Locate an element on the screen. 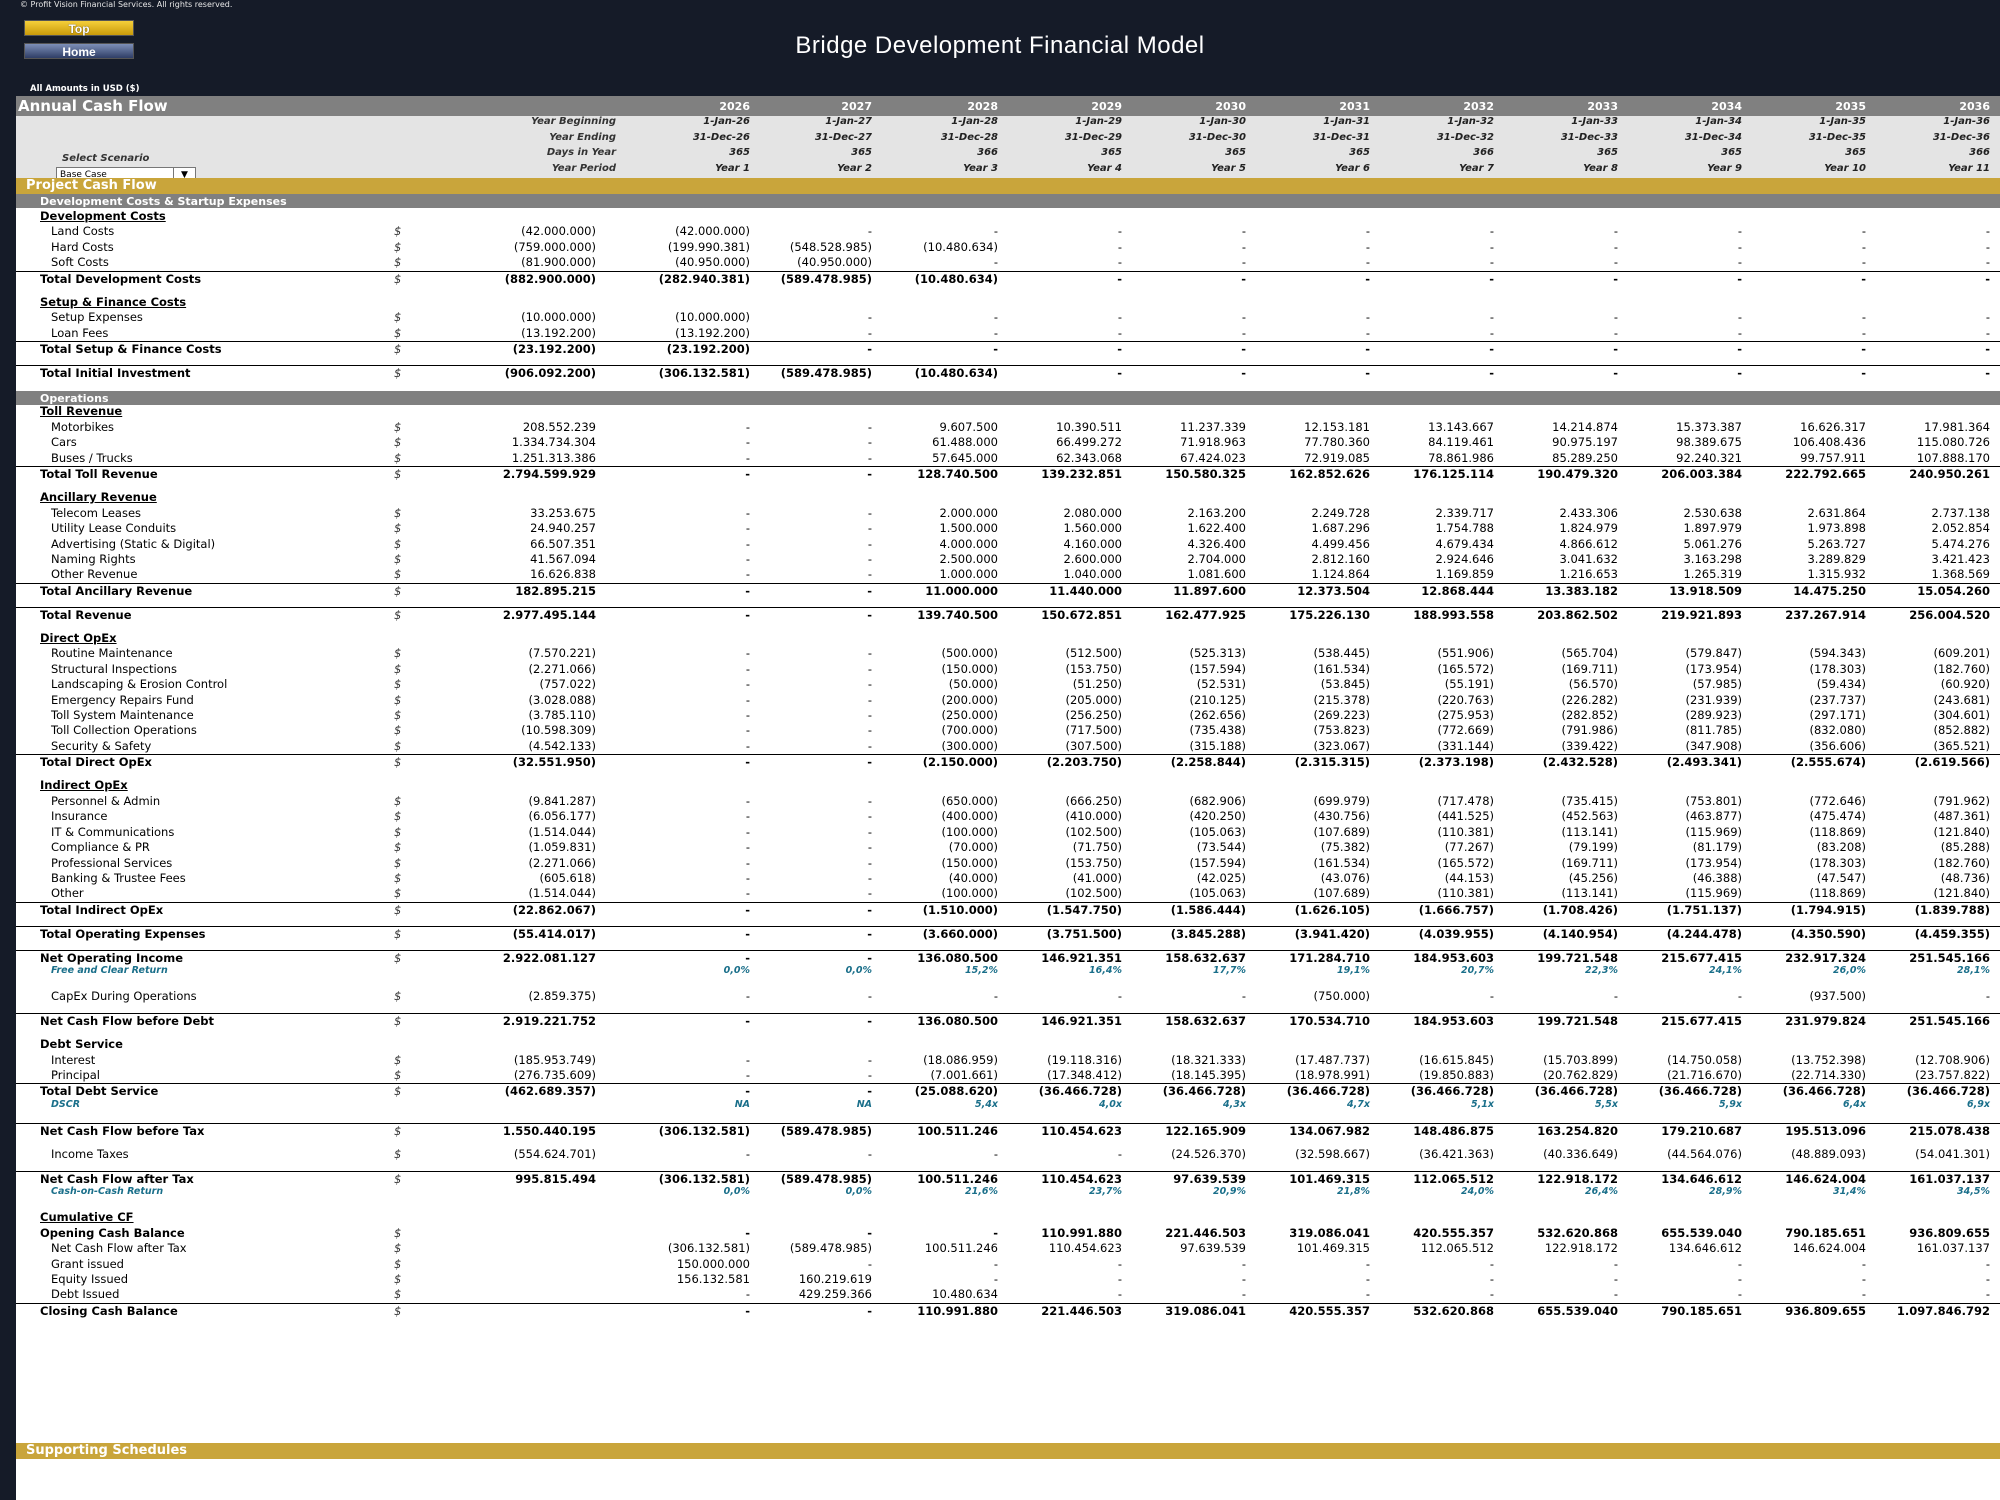  table-cell: (100.000) is located at coordinates (969, 893).